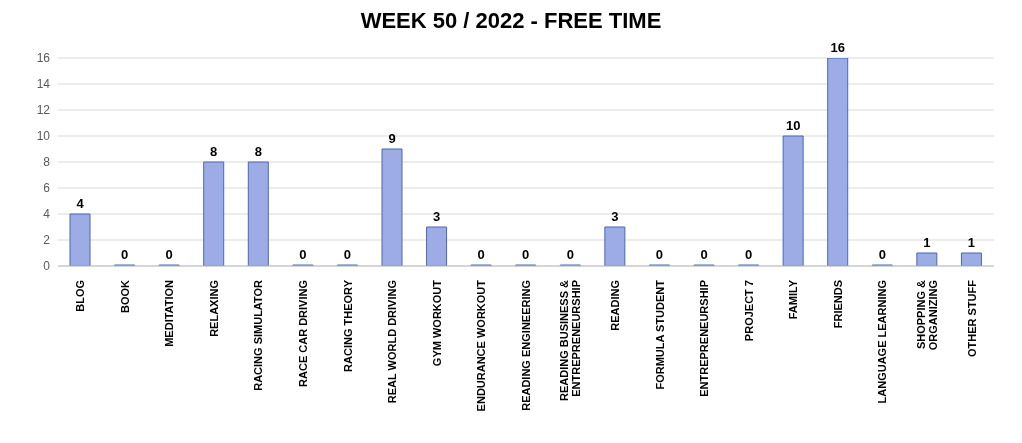 The height and width of the screenshot is (443, 1022). I want to click on data-label: 4, so click(80, 203).